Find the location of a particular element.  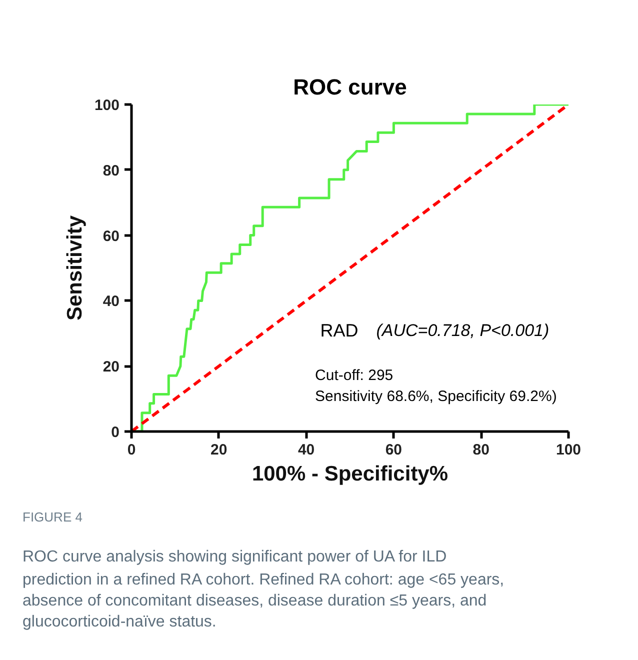

annotation: Cut-off: 295 is located at coordinates (354, 375).